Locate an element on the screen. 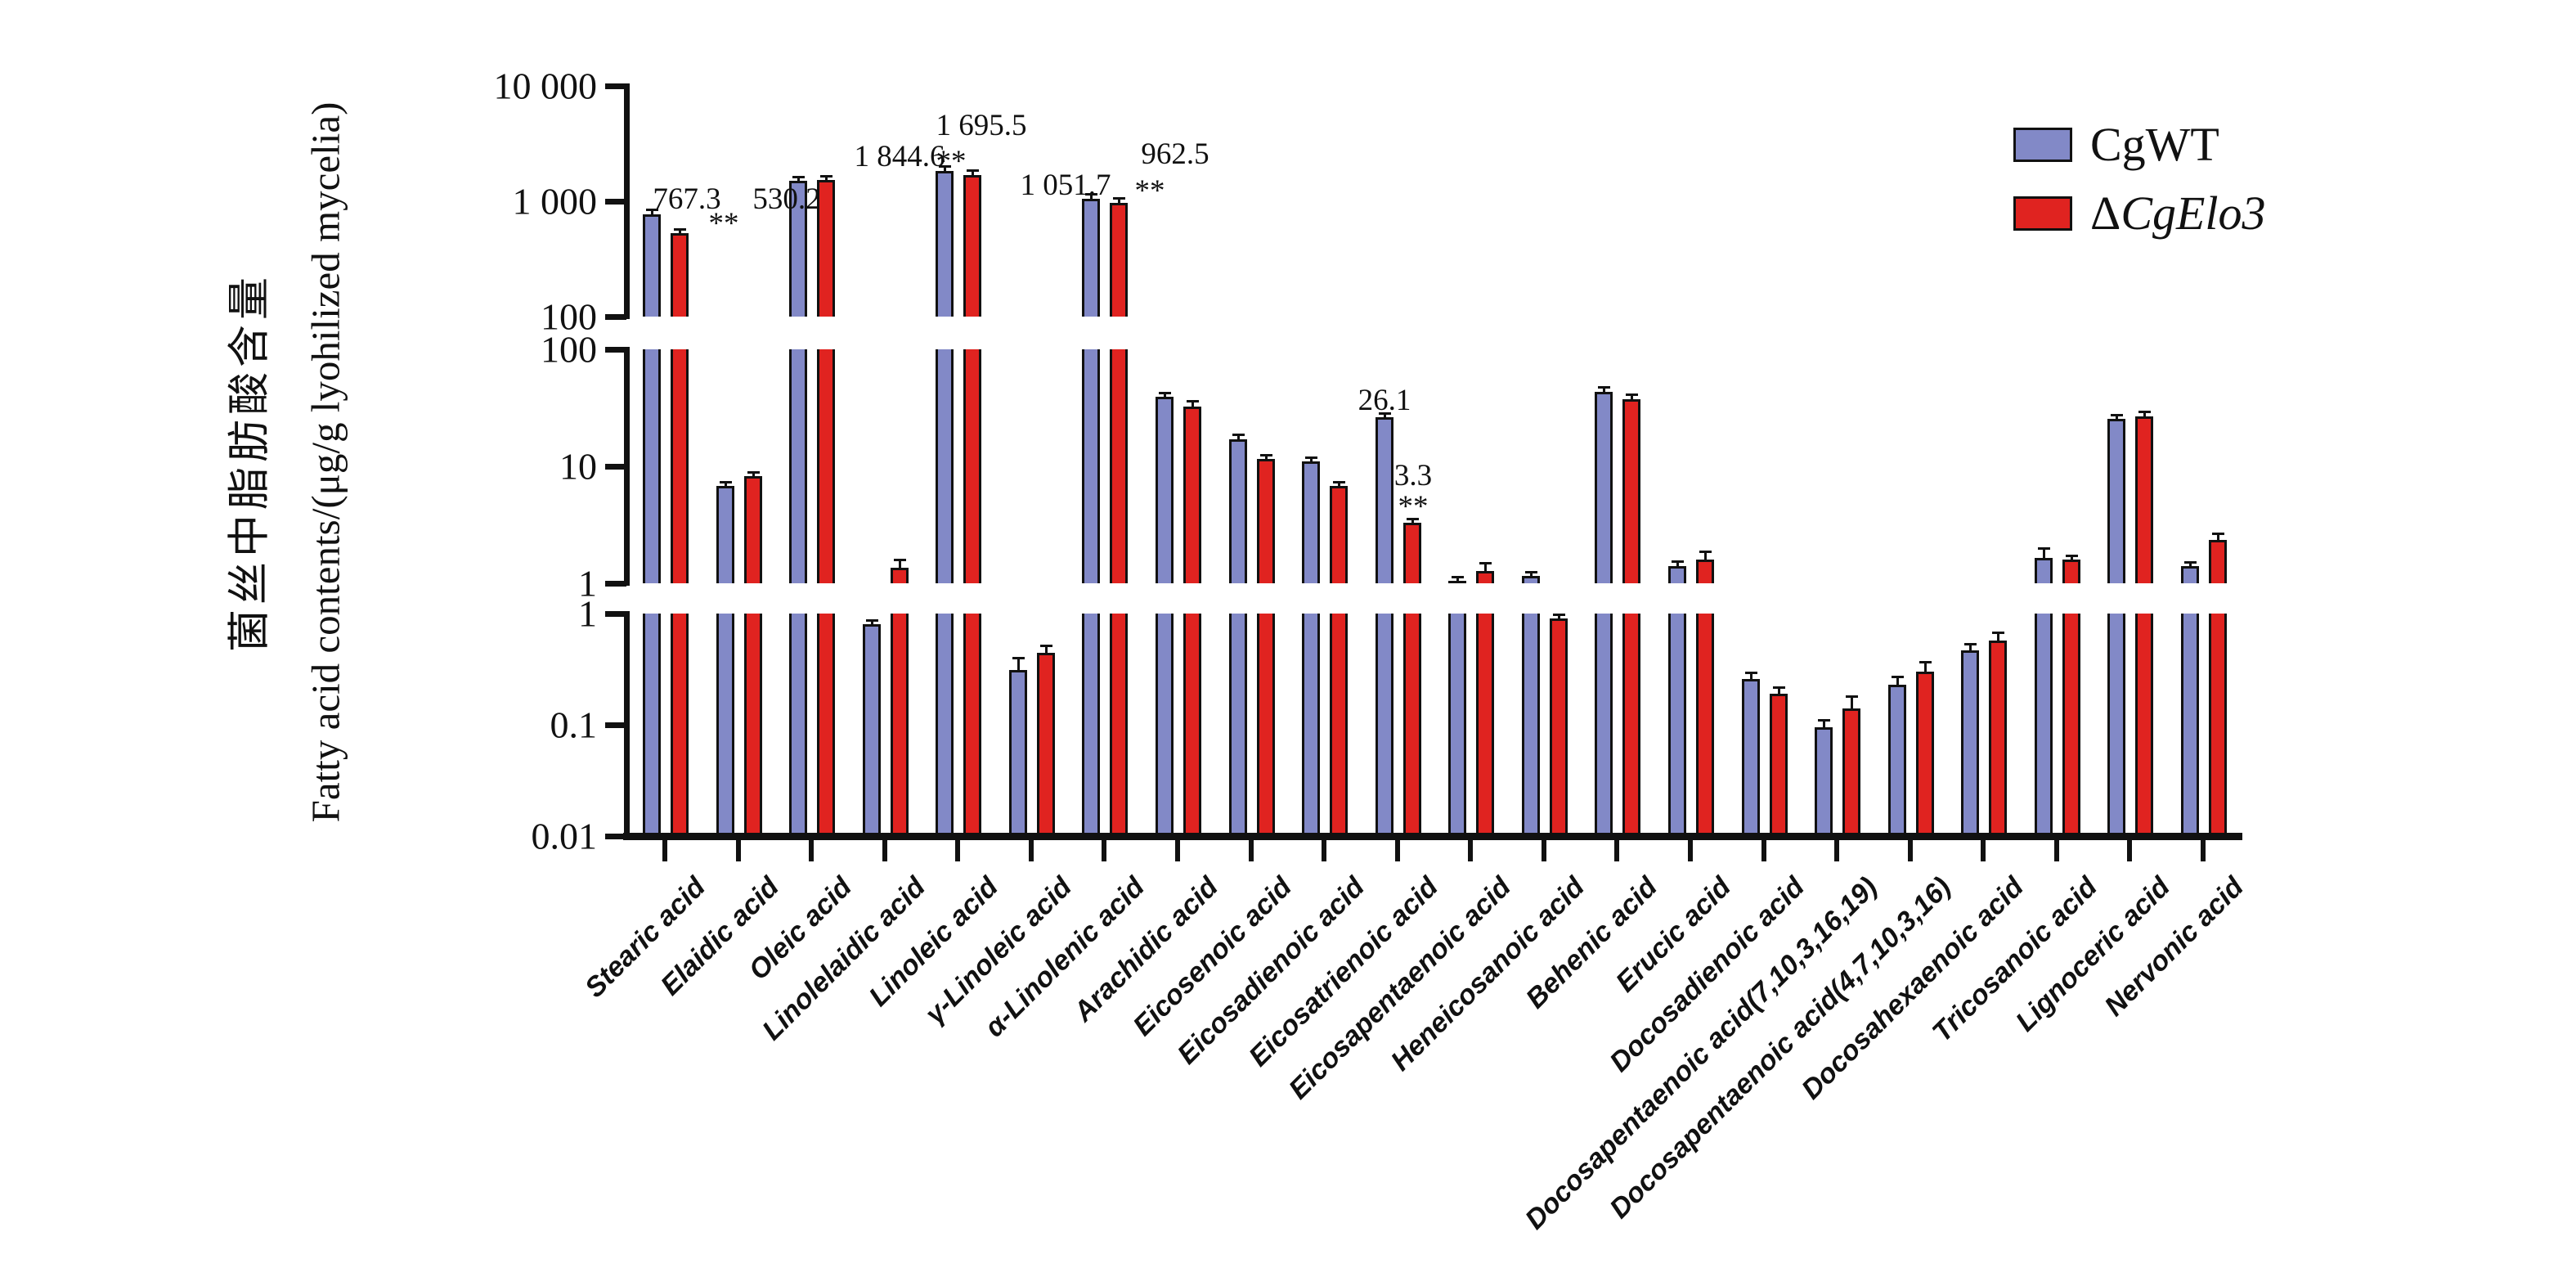  y-axis-tick-label: 0.01 is located at coordinates (564, 836).